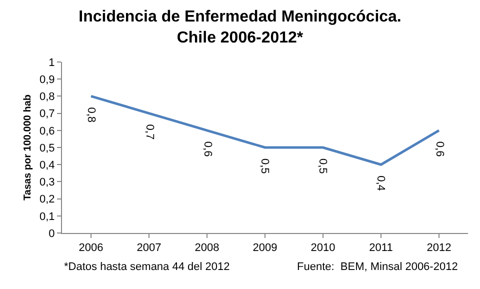 The width and height of the screenshot is (480, 289). I want to click on data-label: 0,7, so click(149, 132).